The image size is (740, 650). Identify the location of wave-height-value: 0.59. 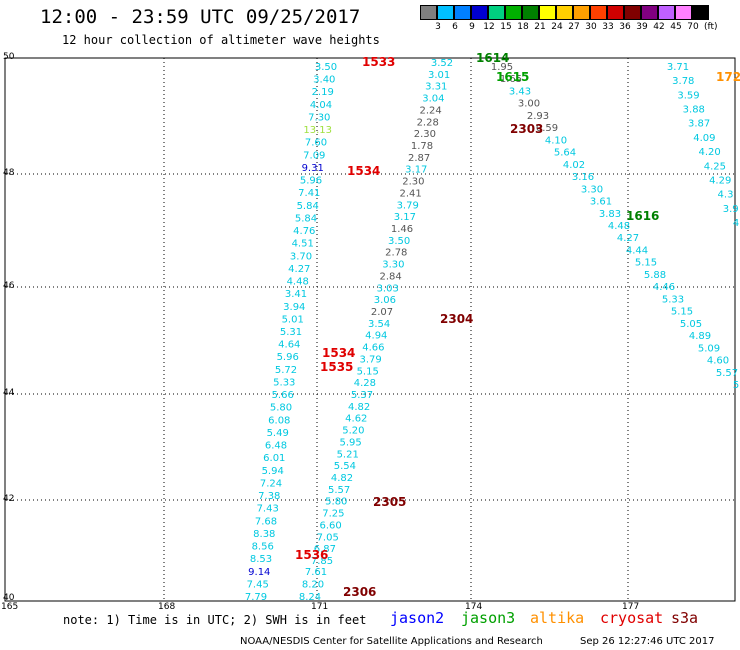
(547, 128).